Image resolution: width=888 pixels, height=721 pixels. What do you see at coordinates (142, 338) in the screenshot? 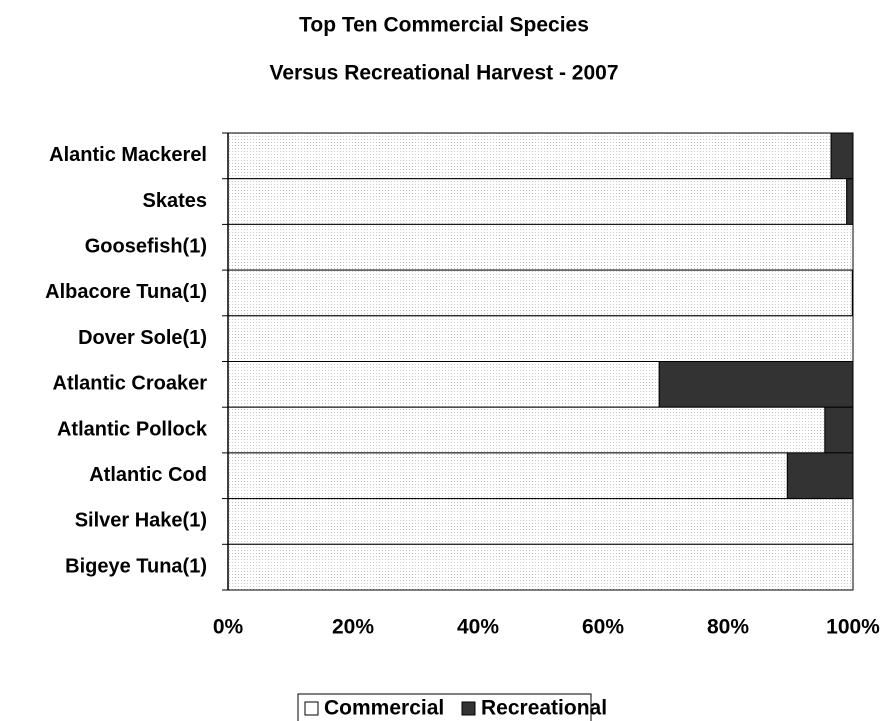
I see `category-label: Dover Sole(1)` at bounding box center [142, 338].